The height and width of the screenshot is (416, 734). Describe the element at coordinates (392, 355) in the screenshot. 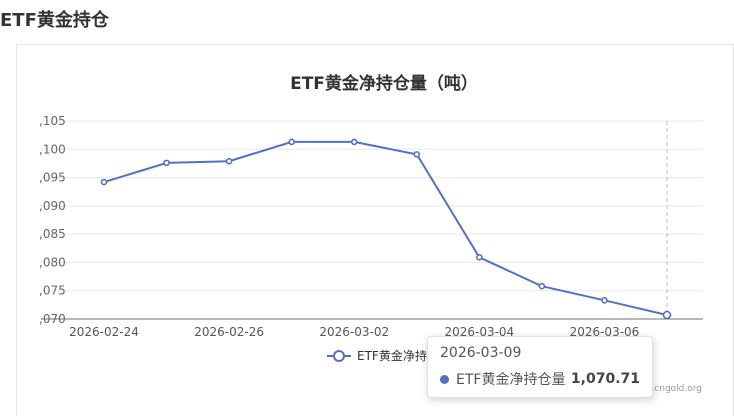

I see `legend-label: ETF黄金净持` at that location.